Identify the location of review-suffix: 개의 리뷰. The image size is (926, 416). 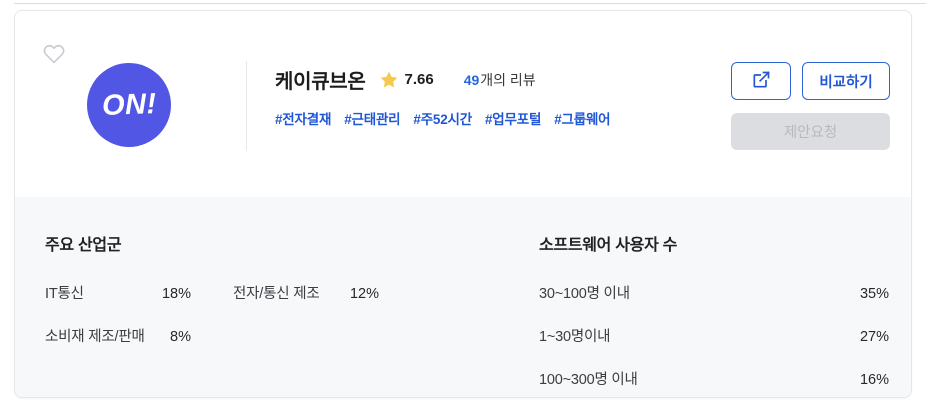
(508, 79).